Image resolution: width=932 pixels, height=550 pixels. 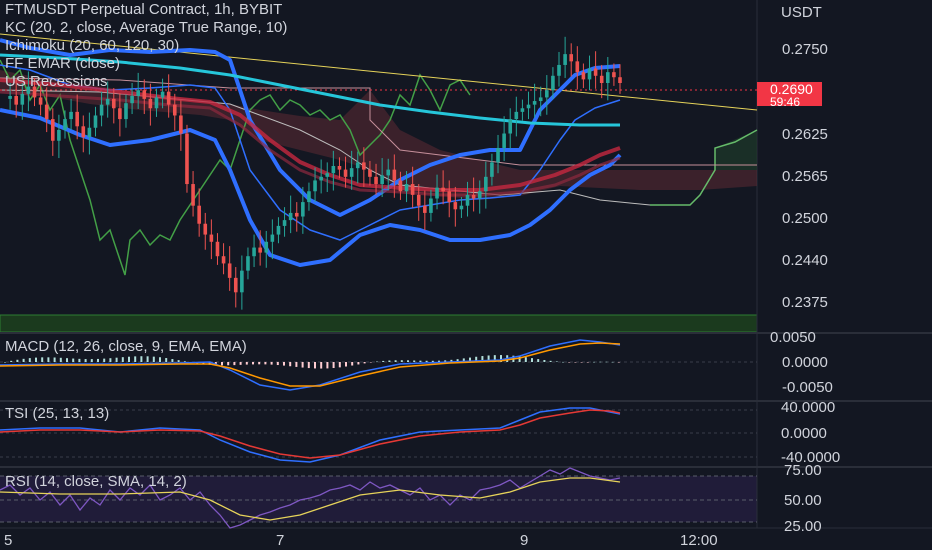 What do you see at coordinates (803, 526) in the screenshot?
I see `rsi-tick: 25.00` at bounding box center [803, 526].